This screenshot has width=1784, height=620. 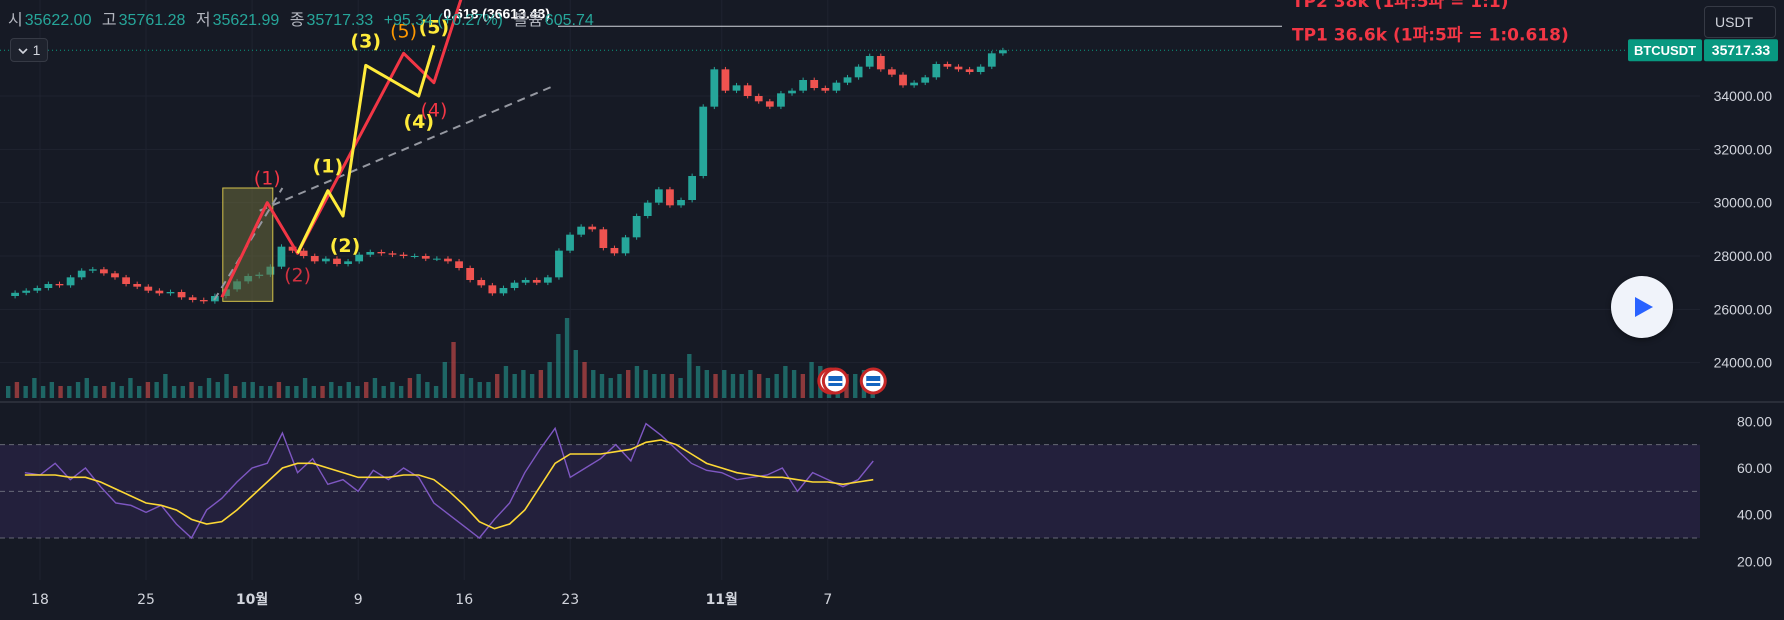 What do you see at coordinates (58, 20) in the screenshot?
I see `open-value: 35622.00` at bounding box center [58, 20].